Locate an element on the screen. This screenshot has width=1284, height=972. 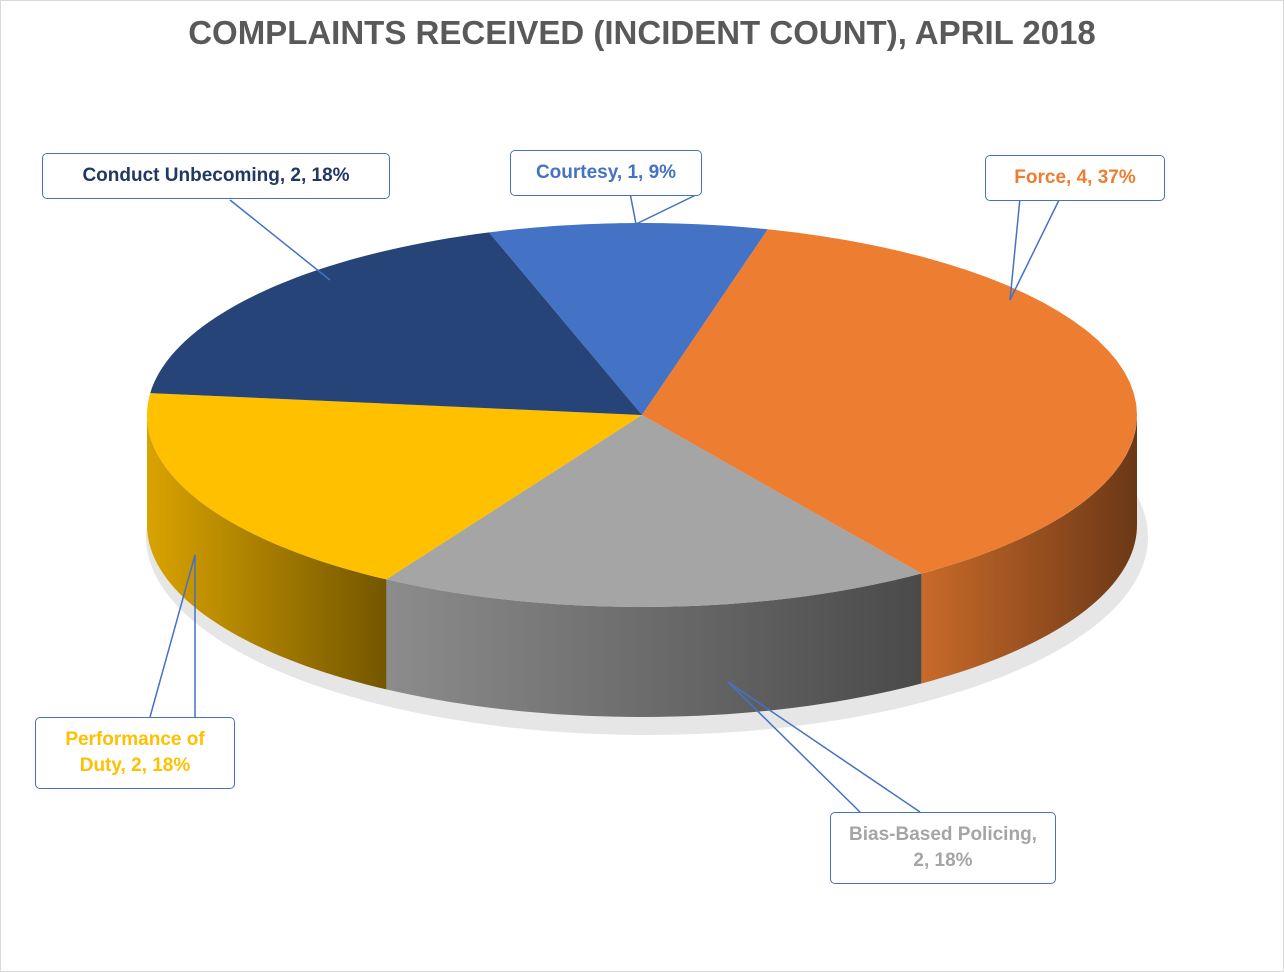
data-label: Courtesy, 1, 9% is located at coordinates (606, 173).